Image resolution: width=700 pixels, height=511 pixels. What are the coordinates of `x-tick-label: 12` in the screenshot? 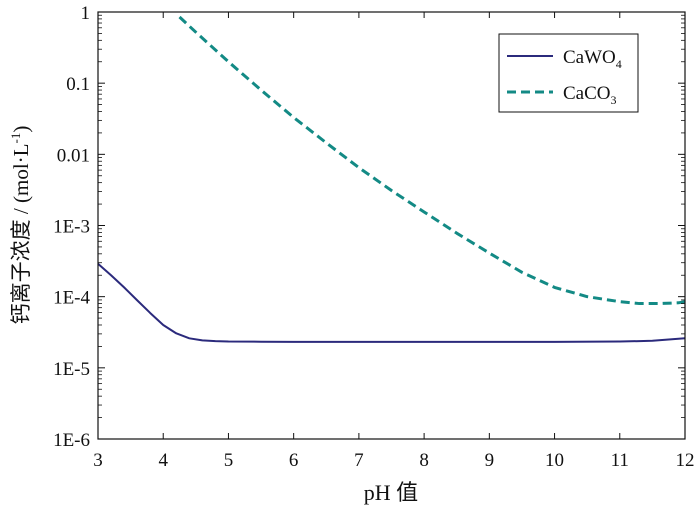 It's located at (685, 460).